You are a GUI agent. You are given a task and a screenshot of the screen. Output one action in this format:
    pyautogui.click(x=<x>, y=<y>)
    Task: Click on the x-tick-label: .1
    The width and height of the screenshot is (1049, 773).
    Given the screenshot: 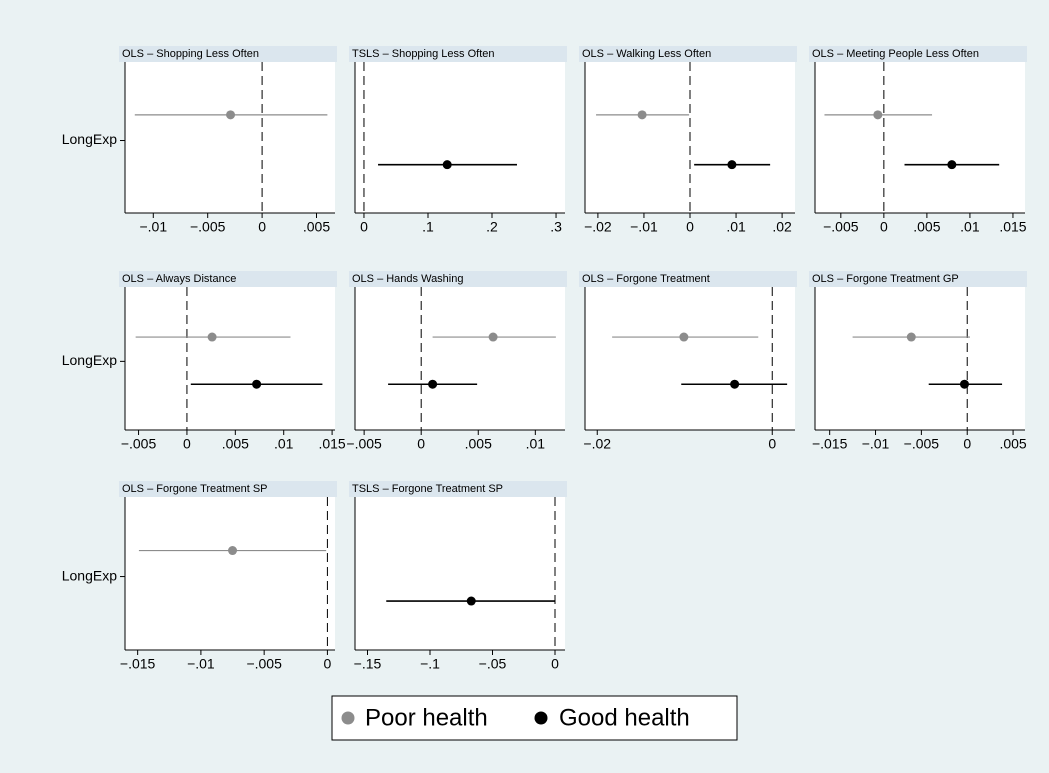 What is the action you would take?
    pyautogui.click(x=428, y=227)
    